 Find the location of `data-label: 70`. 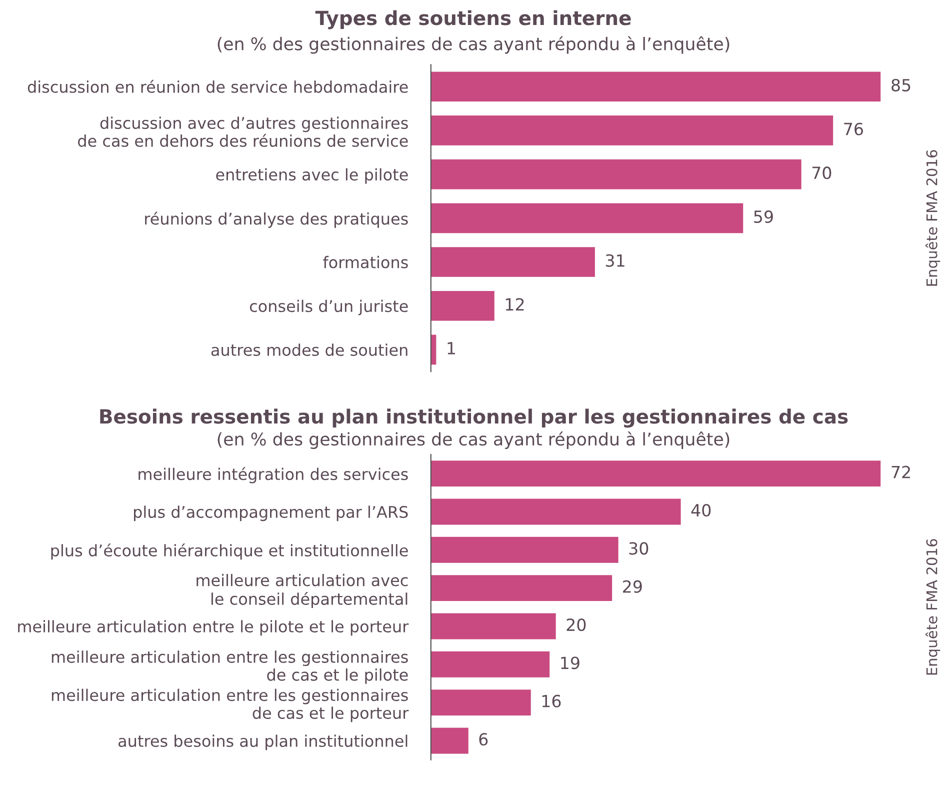

data-label: 70 is located at coordinates (822, 173).